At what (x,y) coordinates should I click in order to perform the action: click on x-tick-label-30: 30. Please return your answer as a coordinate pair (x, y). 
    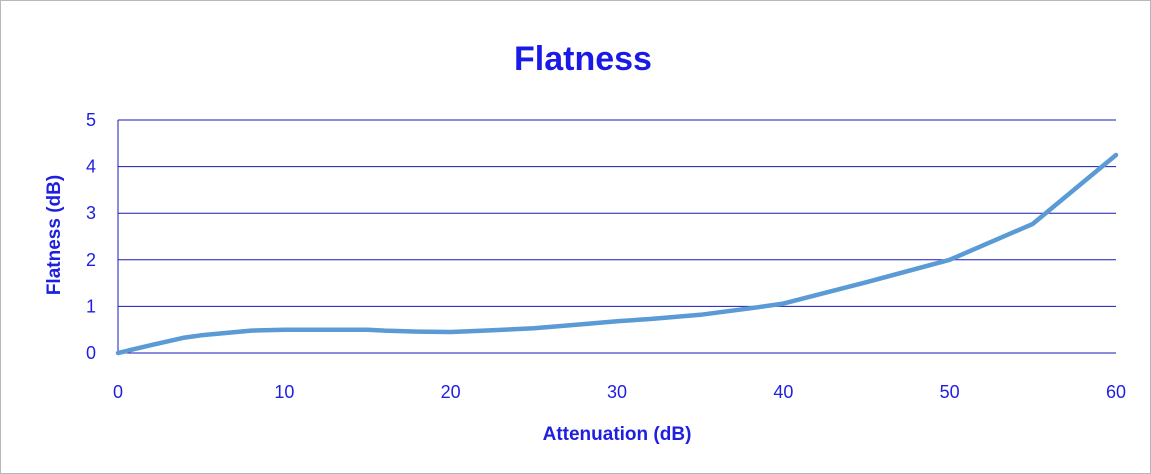
    Looking at the image, I should click on (617, 392).